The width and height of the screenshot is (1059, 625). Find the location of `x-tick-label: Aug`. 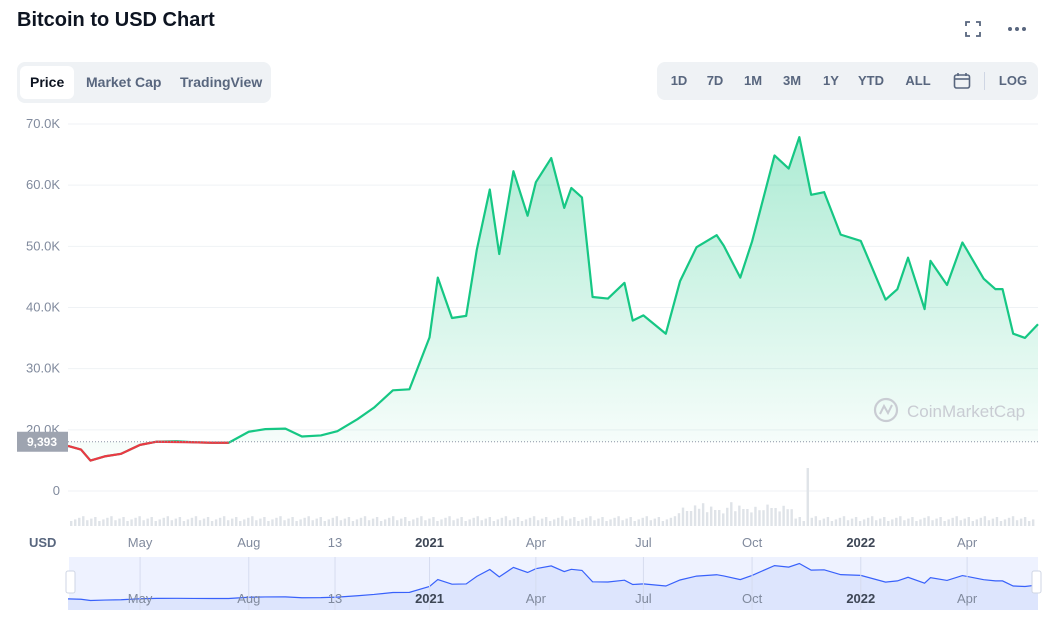

x-tick-label: Aug is located at coordinates (248, 542).